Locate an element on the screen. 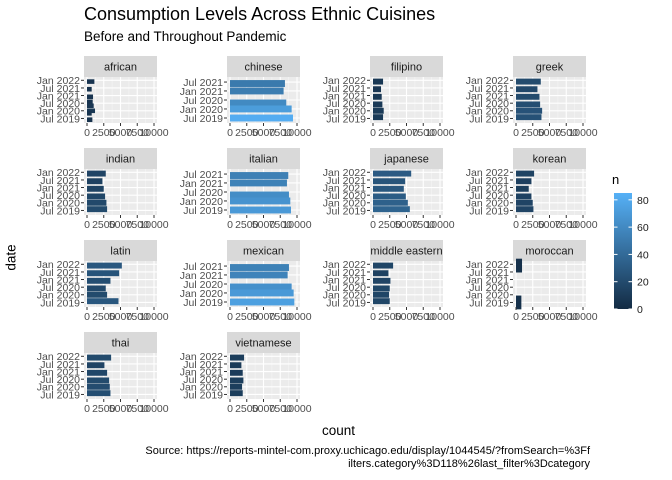 This screenshot has width=672, height=480. legend-title: n is located at coordinates (616, 179).